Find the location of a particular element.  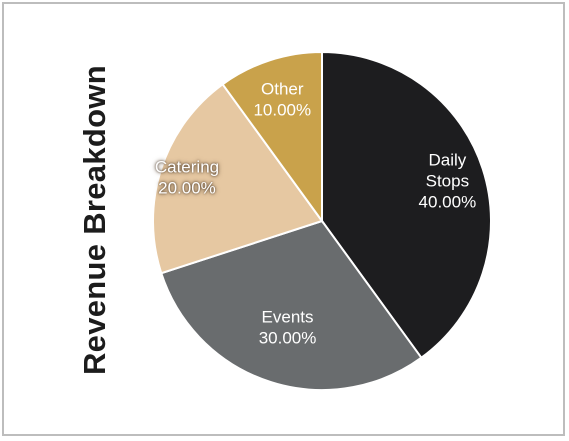

pie-slice-other is located at coordinates (272, 137).